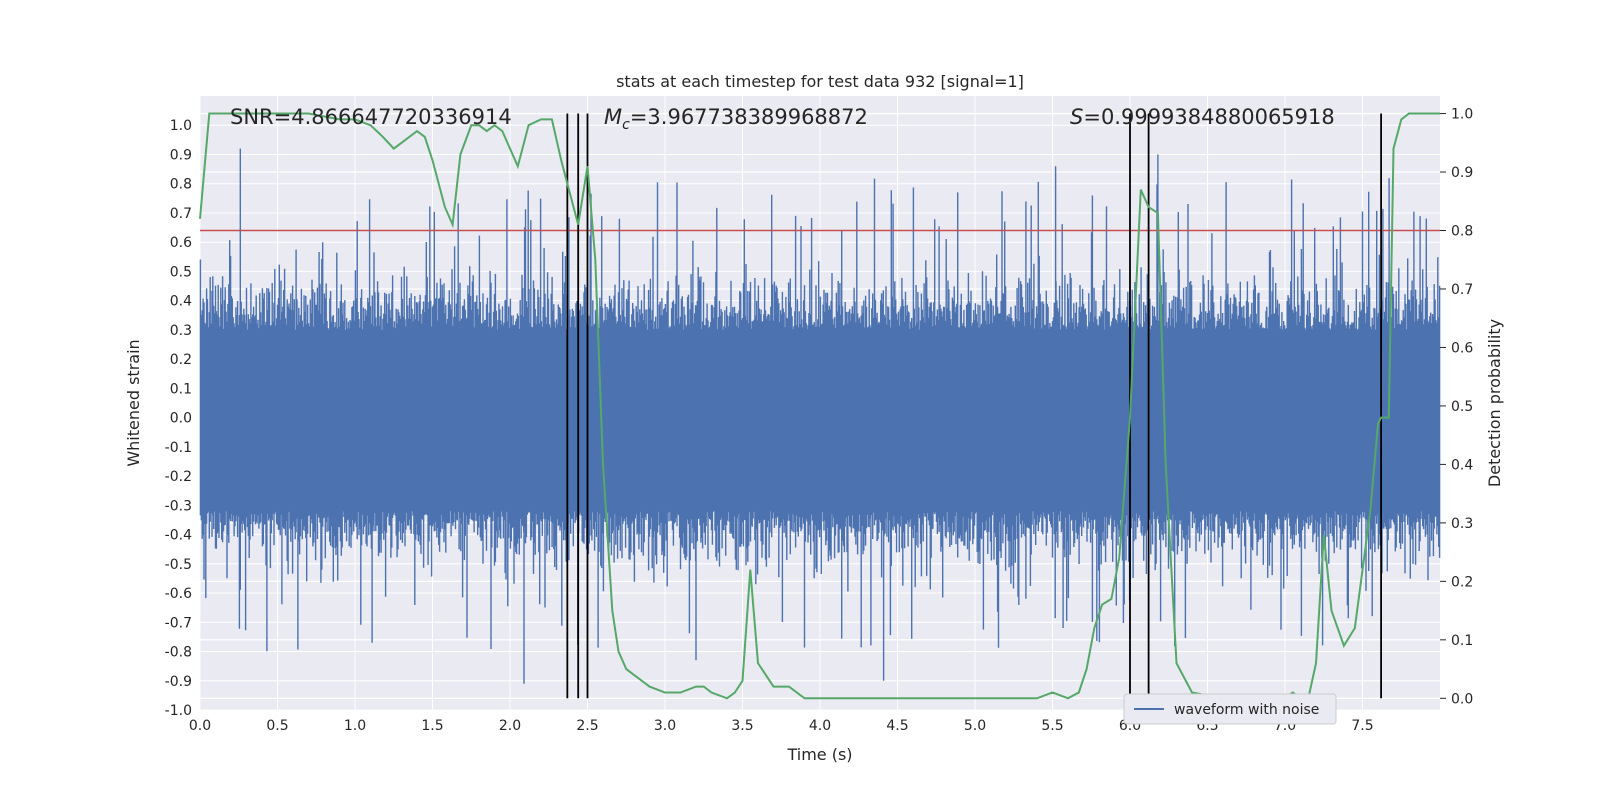  I want to click on y-left-tick-label: -1.0, so click(178, 711).